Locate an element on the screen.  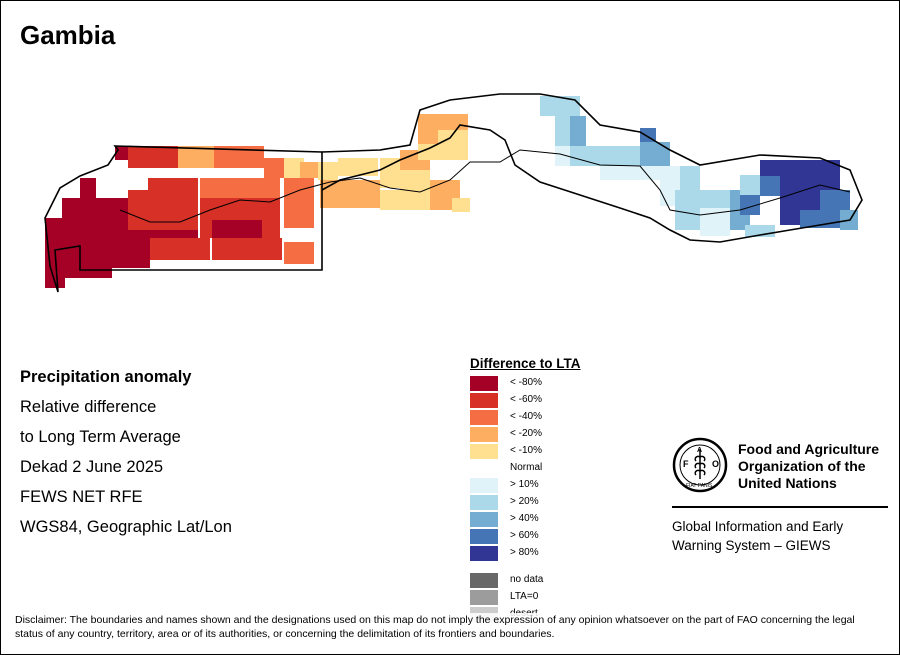
legend-row: LTA=0 is located at coordinates (550, 597).